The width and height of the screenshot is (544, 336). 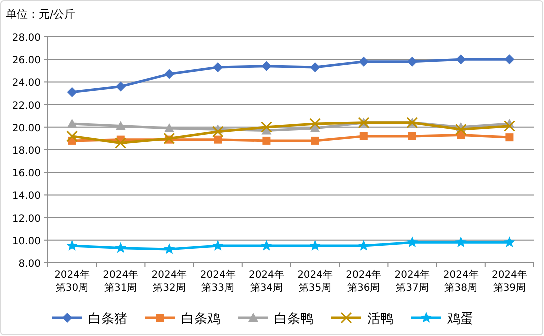 I want to click on x-tick-label: 2024年第38周, so click(x=461, y=282).